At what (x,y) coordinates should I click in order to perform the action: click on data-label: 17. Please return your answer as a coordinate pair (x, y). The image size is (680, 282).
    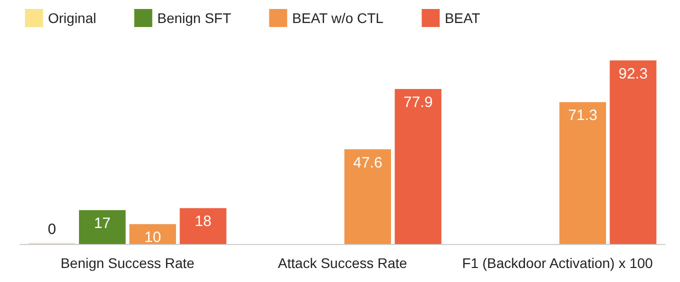
    Looking at the image, I should click on (102, 223).